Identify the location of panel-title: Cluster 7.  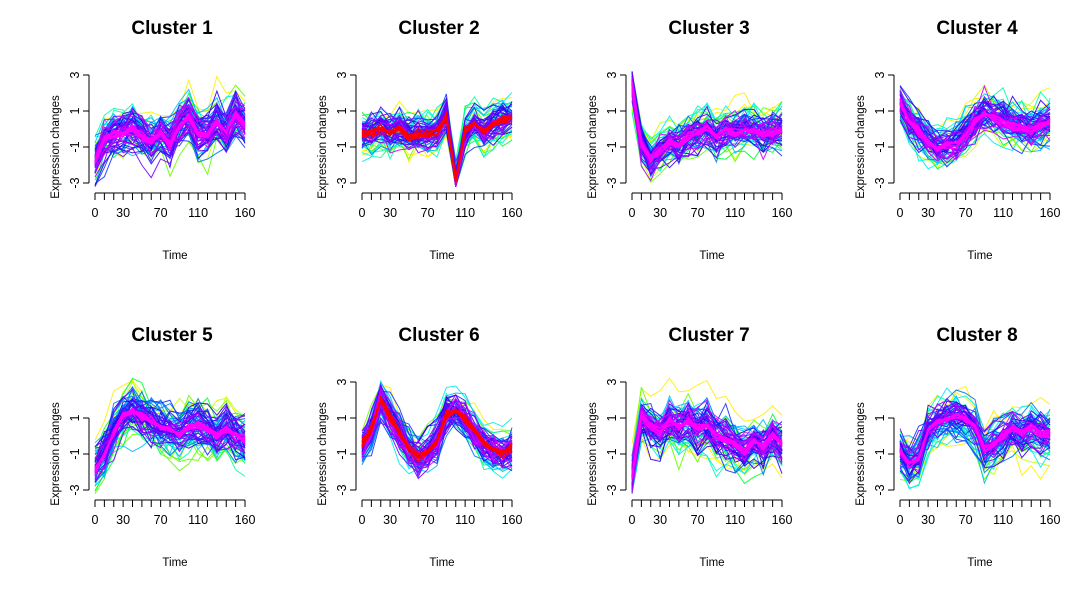
(708, 335).